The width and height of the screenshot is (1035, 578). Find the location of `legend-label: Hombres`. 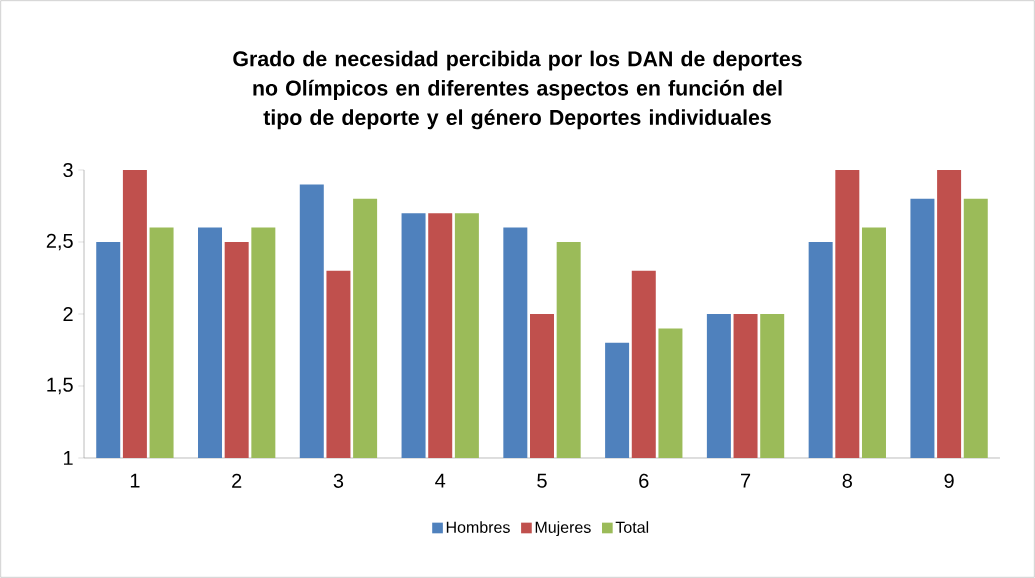

legend-label: Hombres is located at coordinates (478, 527).